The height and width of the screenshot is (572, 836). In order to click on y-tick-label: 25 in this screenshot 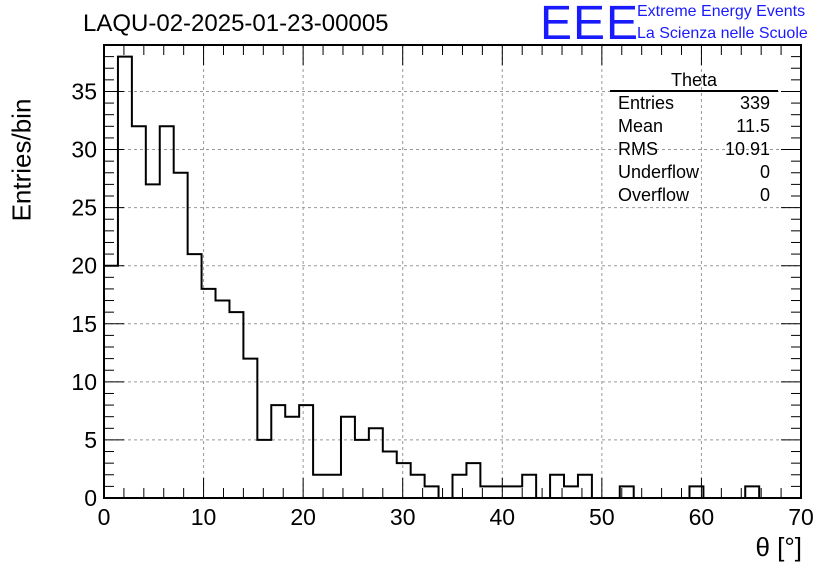, I will do `click(84, 208)`.